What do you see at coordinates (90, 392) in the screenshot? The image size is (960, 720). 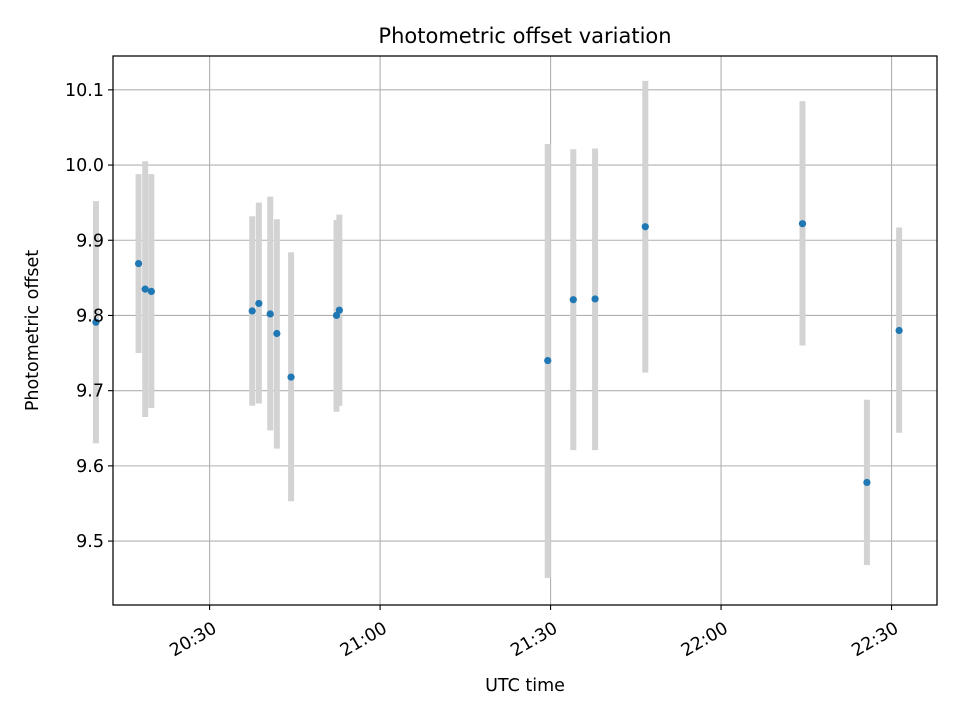 I see `y-tick-label: 9.7` at bounding box center [90, 392].